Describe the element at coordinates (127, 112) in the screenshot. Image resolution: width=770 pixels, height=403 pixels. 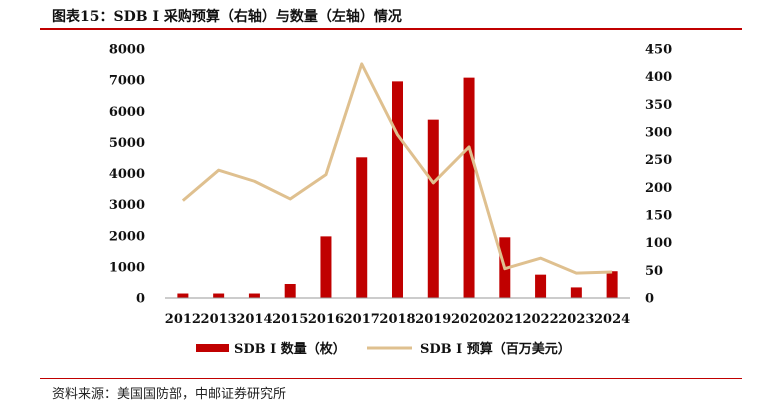
I see `left-tick-label: 6000` at that location.